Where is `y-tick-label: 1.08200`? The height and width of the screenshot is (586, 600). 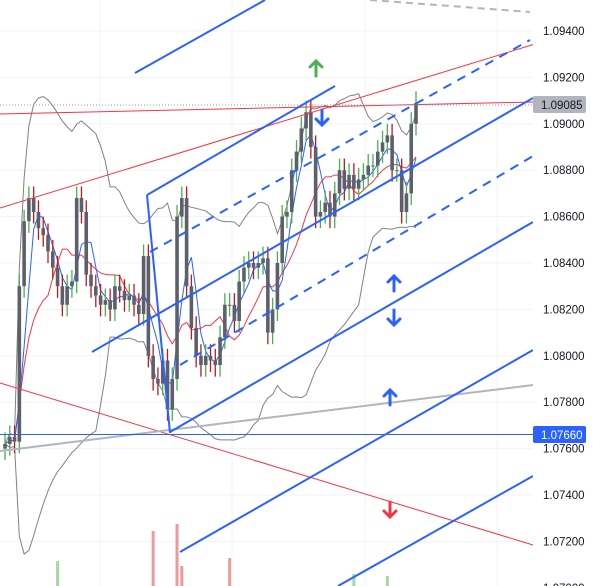
y-tick-label: 1.08200 is located at coordinates (564, 310).